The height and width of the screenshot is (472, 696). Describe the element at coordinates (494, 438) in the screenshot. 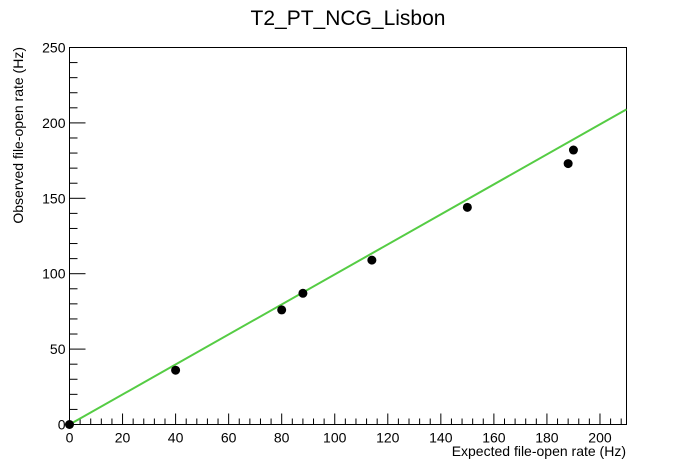

I see `x-tick-label: 160` at that location.